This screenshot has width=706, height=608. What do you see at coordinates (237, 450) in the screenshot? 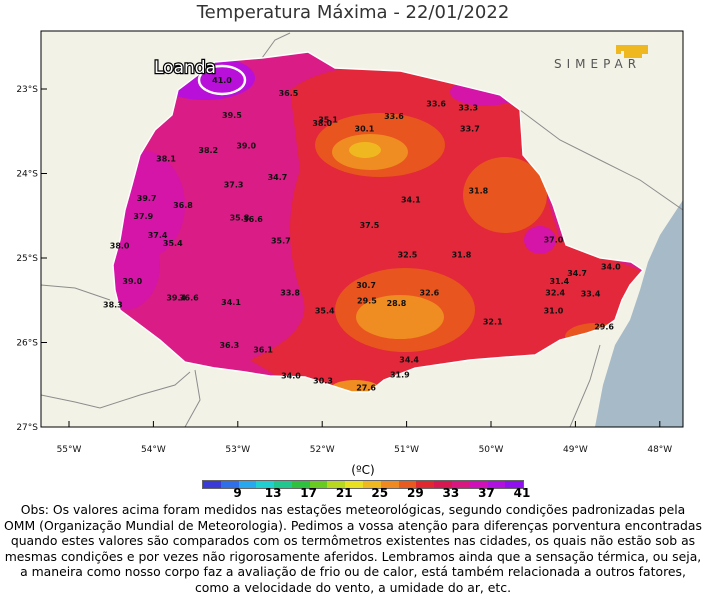
I see `lon-label: 53°W` at bounding box center [237, 450].